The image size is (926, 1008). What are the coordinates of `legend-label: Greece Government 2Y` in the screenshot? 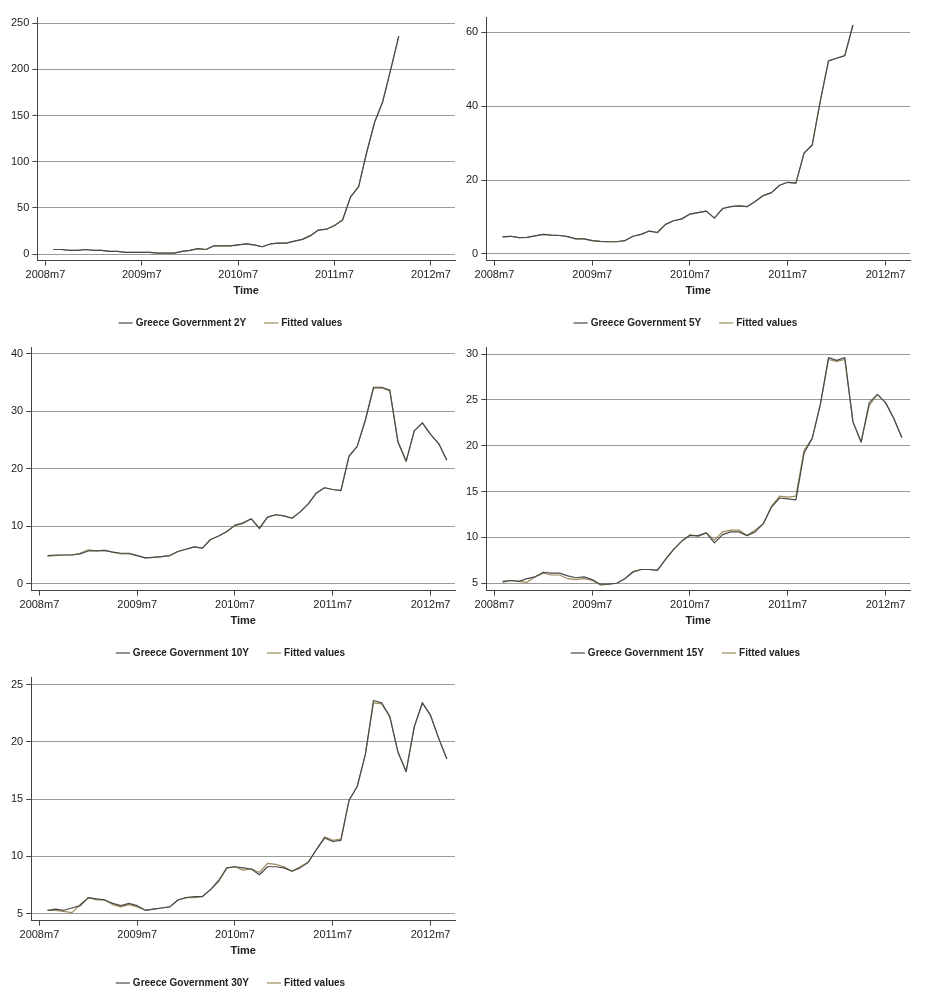 It's located at (191, 322).